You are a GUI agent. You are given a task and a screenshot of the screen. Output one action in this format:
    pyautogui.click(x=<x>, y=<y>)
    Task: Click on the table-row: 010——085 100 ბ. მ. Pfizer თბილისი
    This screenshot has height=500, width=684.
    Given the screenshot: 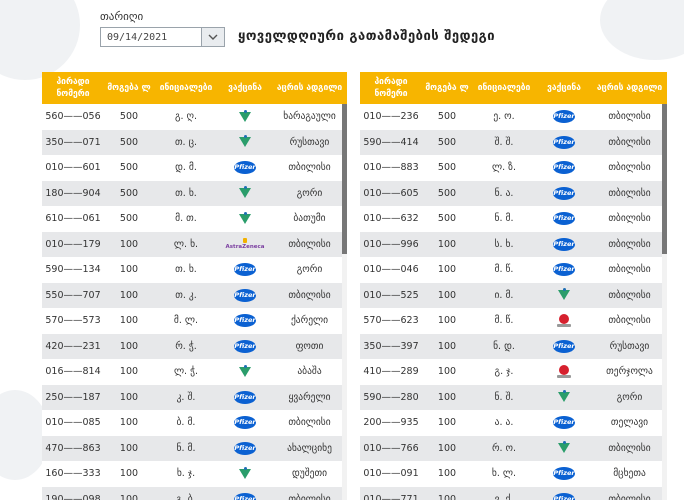 What is the action you would take?
    pyautogui.click(x=194, y=423)
    